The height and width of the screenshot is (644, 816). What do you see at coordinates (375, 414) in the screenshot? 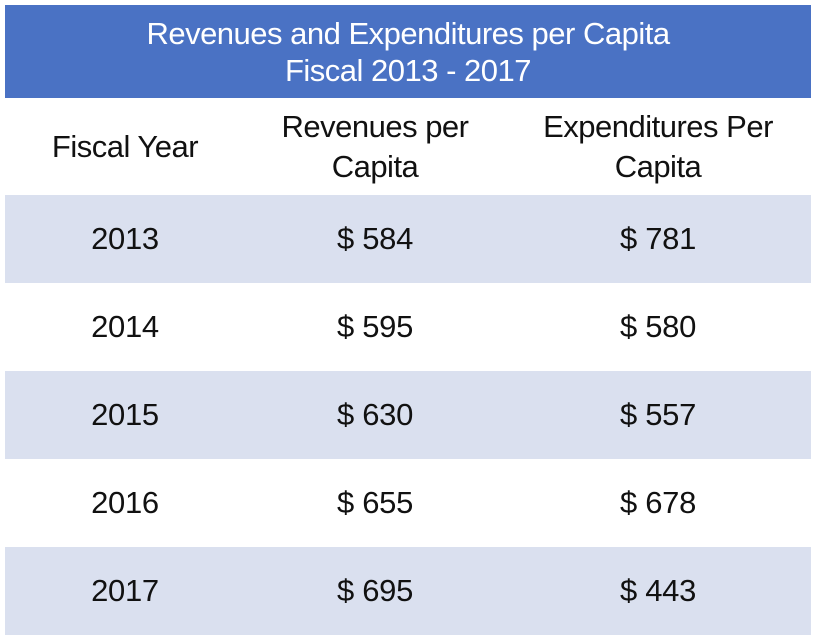
I see `cell-revenue-per-capita: $ 630` at bounding box center [375, 414].